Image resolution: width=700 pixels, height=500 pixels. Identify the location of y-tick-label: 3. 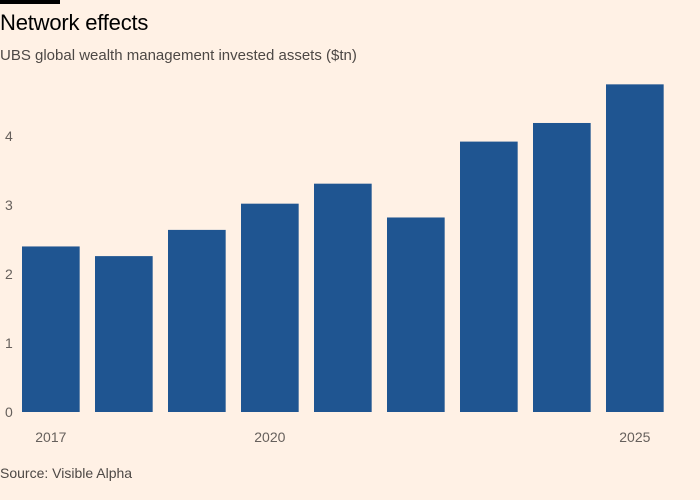
(9, 205).